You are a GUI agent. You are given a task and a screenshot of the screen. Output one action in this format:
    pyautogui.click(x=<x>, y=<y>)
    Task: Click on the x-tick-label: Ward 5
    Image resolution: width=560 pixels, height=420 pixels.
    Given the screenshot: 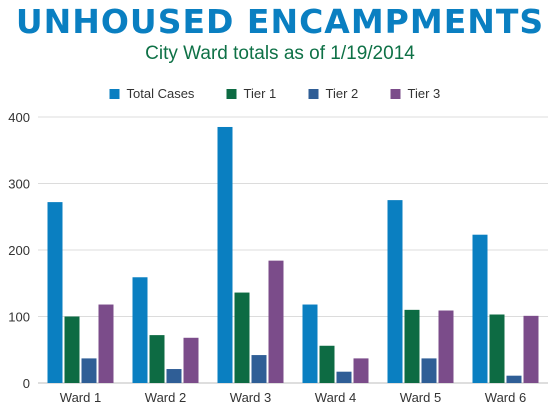 What is the action you would take?
    pyautogui.click(x=420, y=397)
    